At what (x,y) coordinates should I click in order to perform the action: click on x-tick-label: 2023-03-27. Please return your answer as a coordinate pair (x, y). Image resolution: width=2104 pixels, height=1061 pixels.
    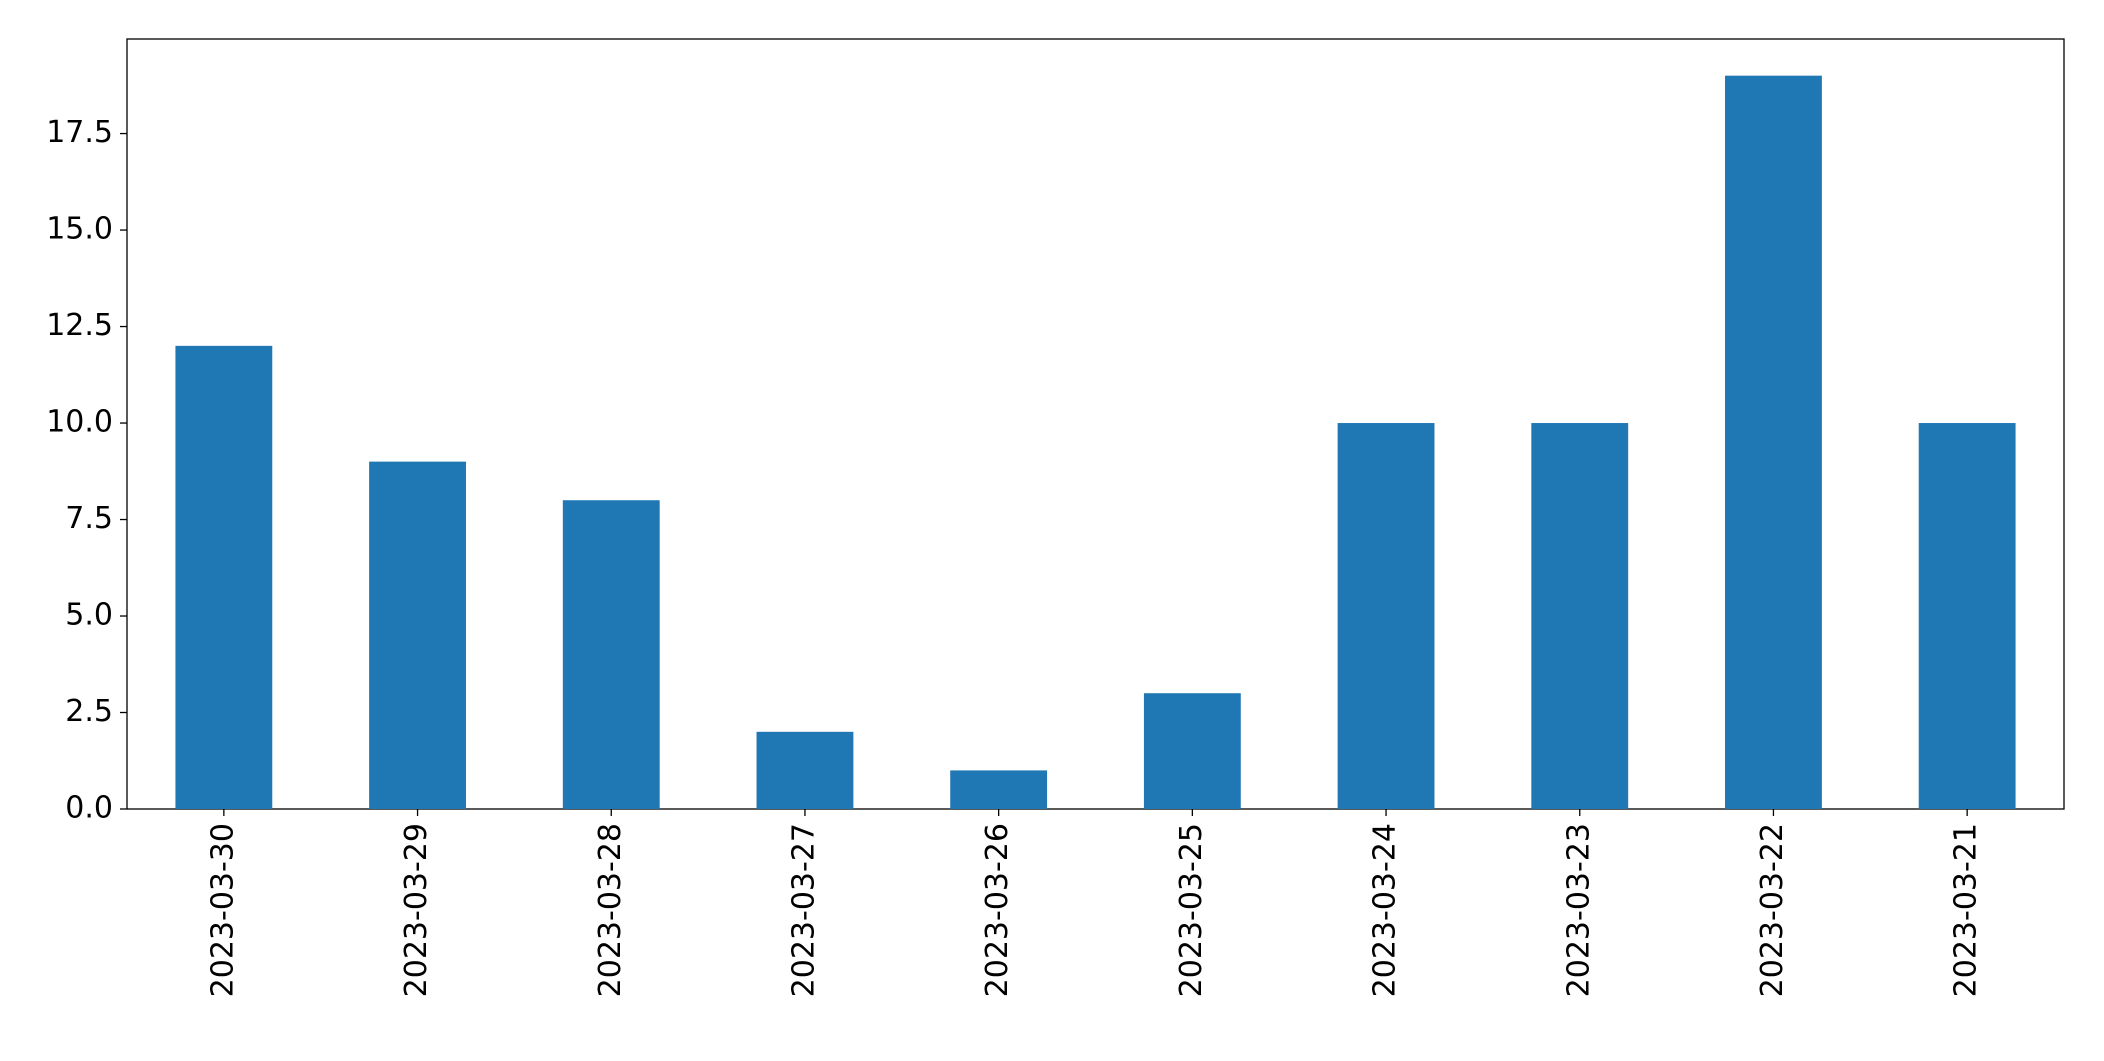
    Looking at the image, I should click on (803, 910).